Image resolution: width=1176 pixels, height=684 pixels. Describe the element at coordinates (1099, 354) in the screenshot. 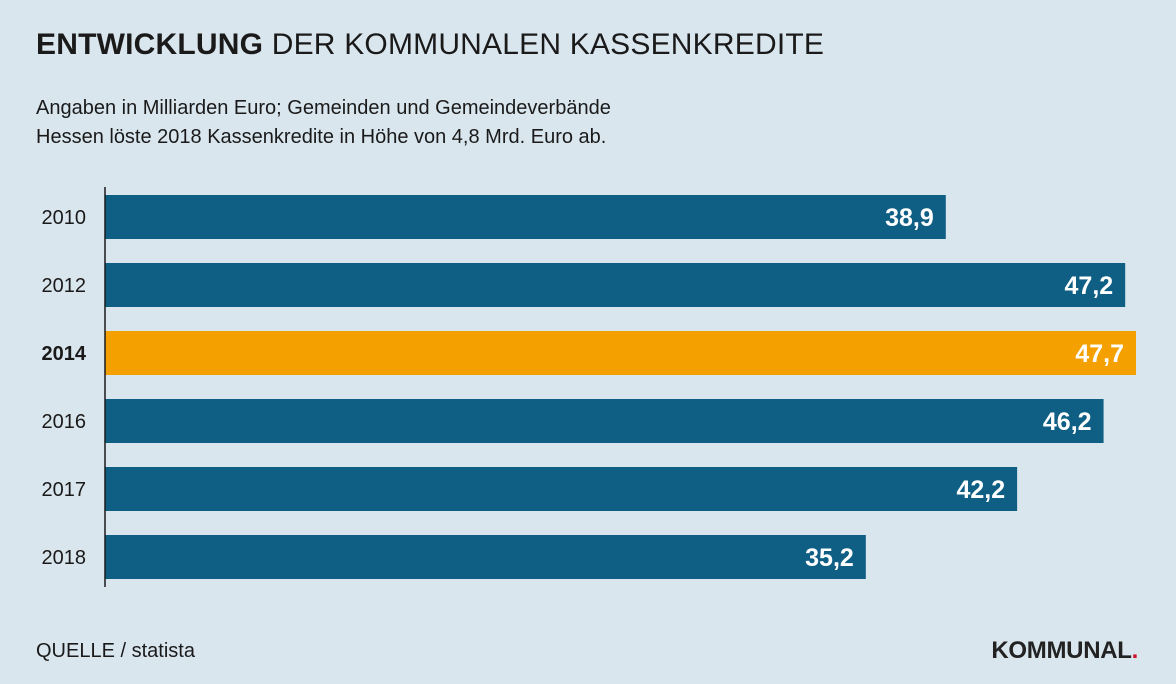

I see `value-label-2014: 47,7` at that location.